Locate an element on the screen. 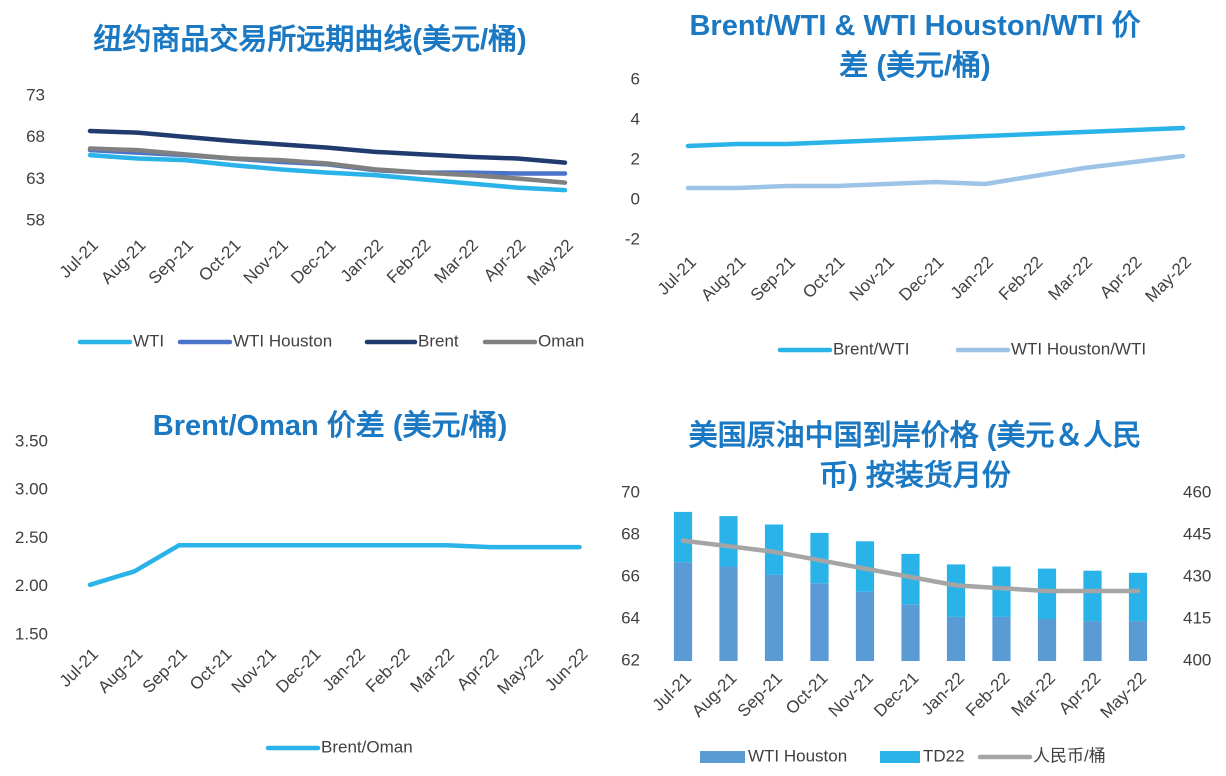  y-tick-label: -2 is located at coordinates (632, 238).